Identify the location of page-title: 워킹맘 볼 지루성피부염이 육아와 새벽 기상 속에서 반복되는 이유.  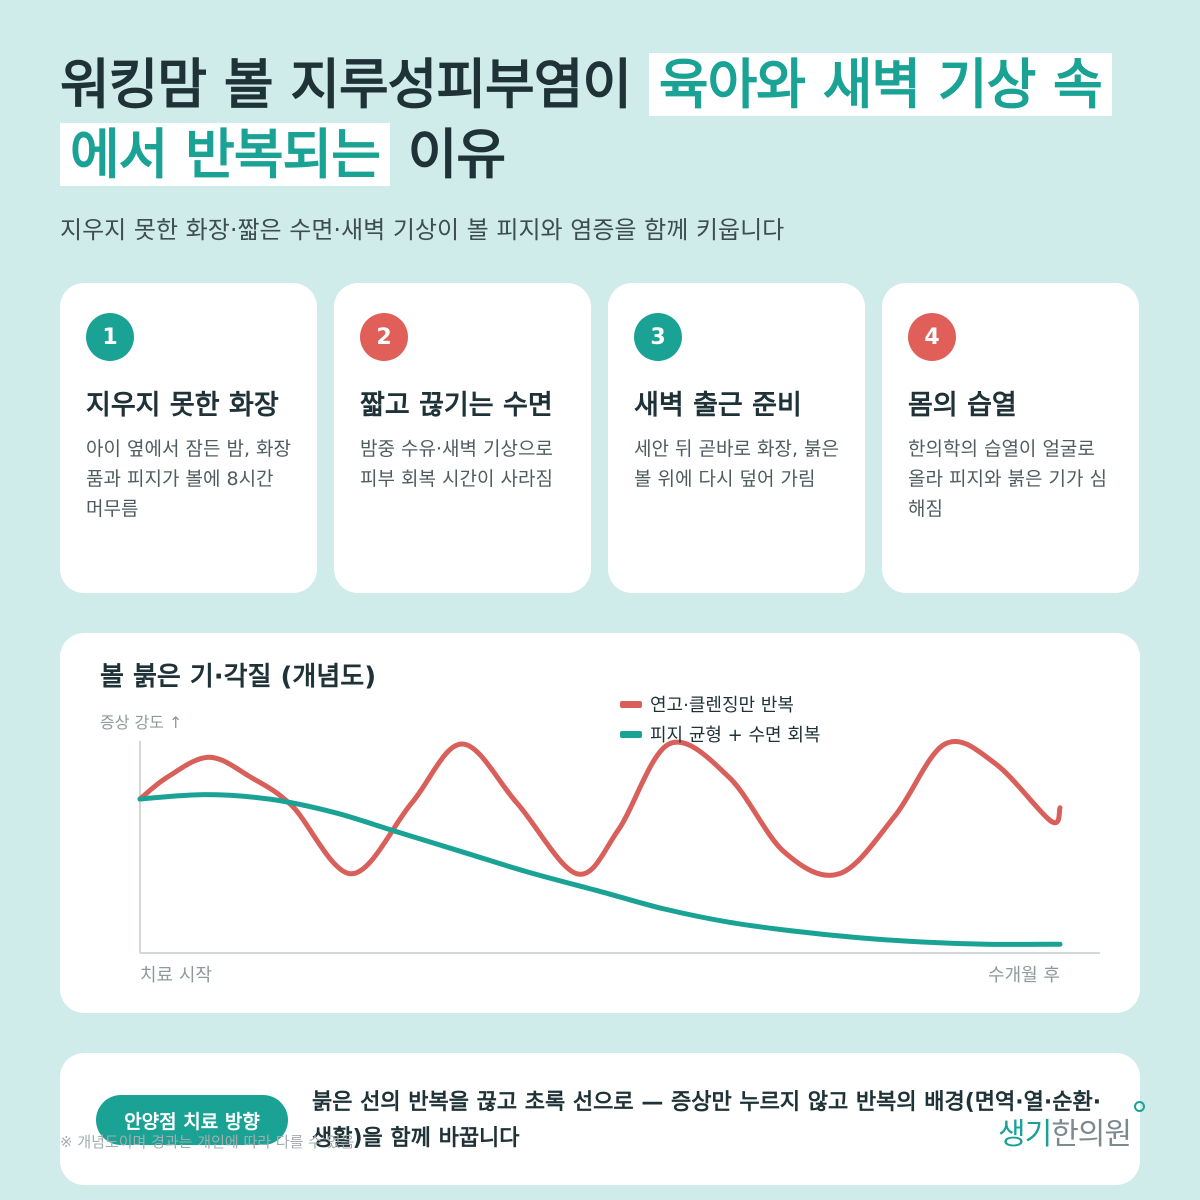
(600, 120).